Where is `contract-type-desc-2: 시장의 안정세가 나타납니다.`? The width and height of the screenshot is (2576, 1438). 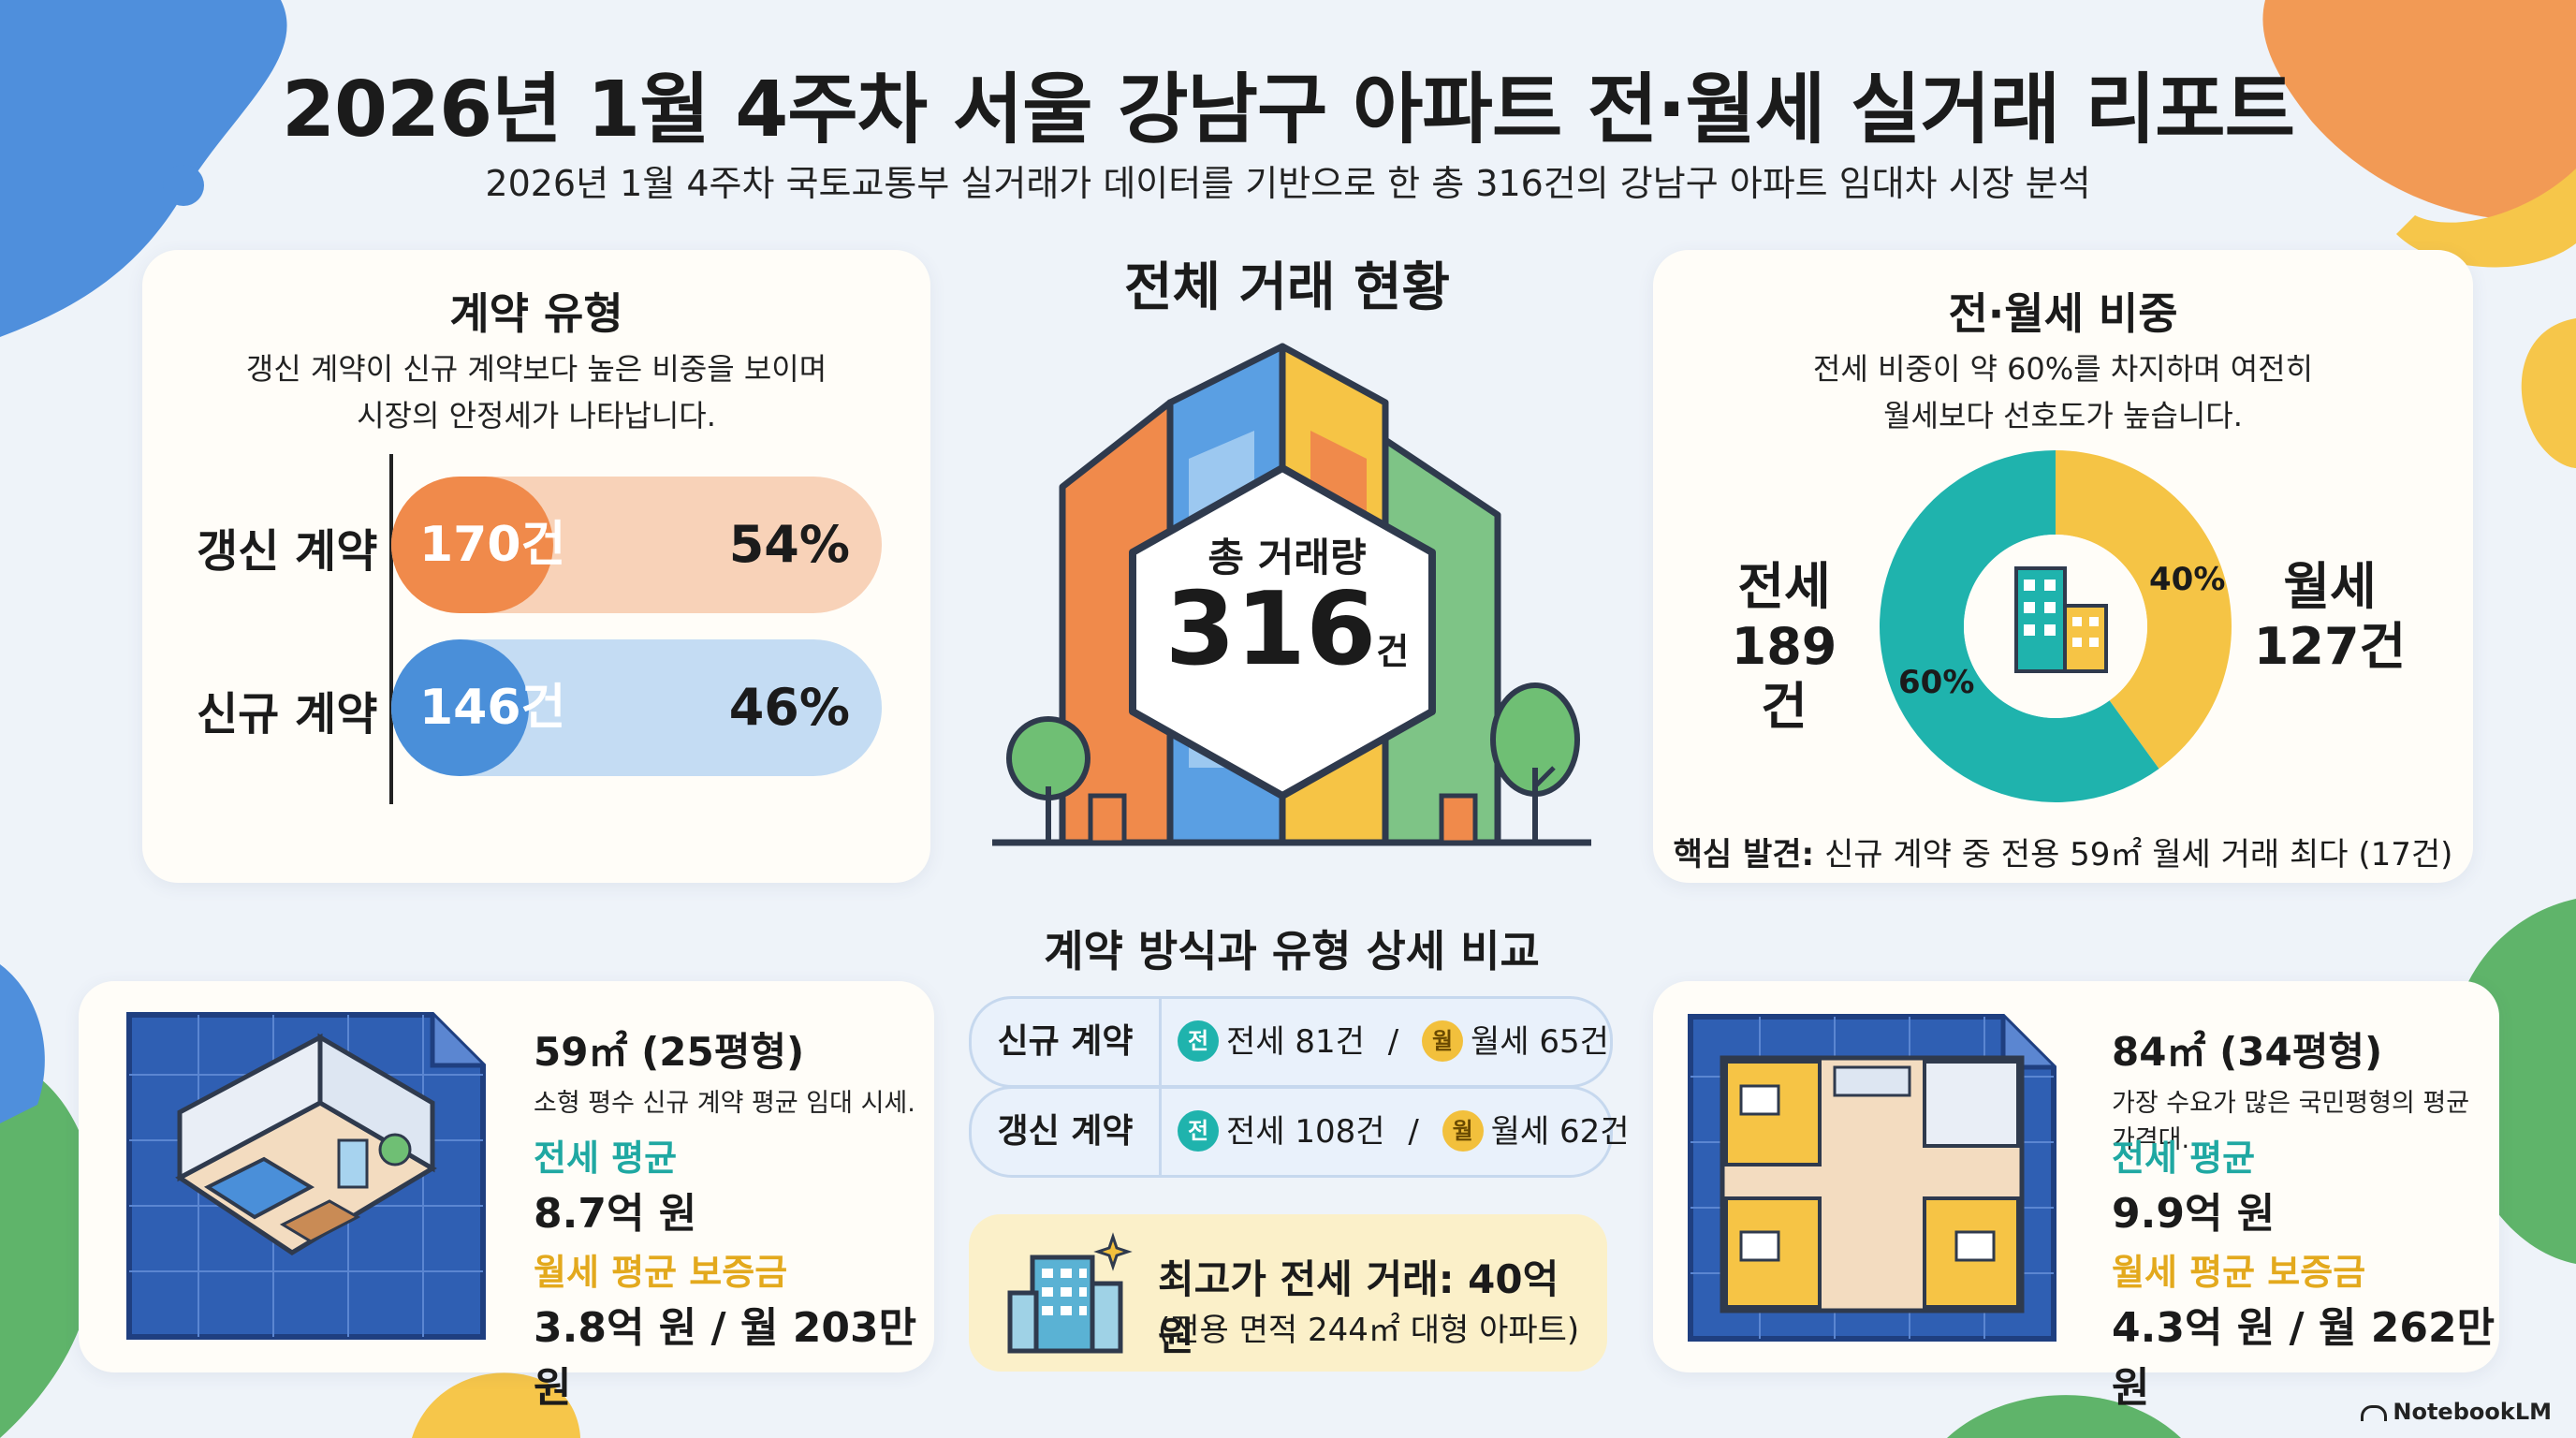 contract-type-desc-2: 시장의 안정세가 나타납니다. is located at coordinates (536, 415).